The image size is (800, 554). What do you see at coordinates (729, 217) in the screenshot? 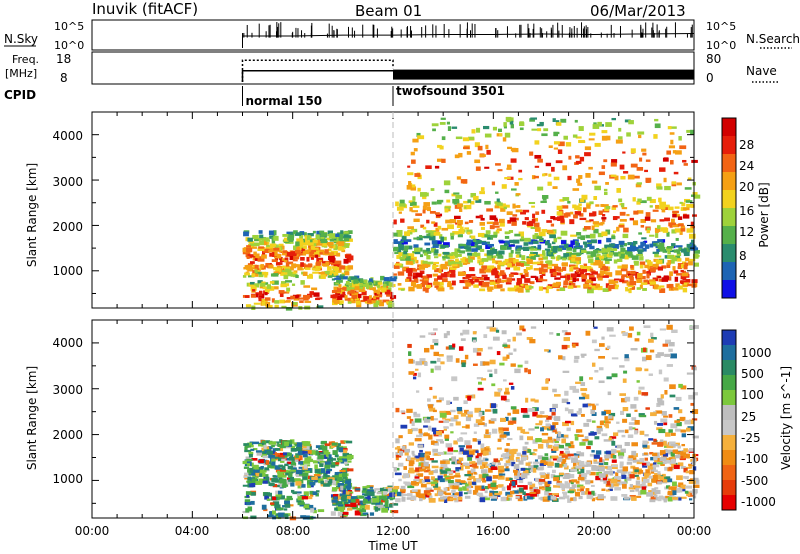
I see `colorbar-segment` at bounding box center [729, 217].